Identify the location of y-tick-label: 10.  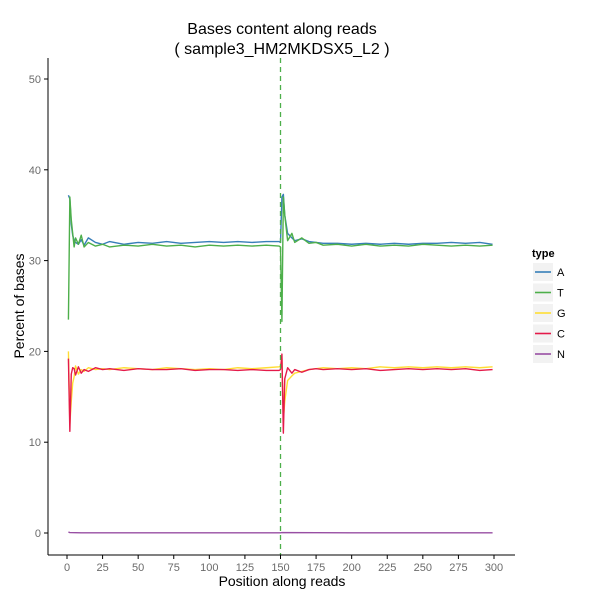
(35, 443).